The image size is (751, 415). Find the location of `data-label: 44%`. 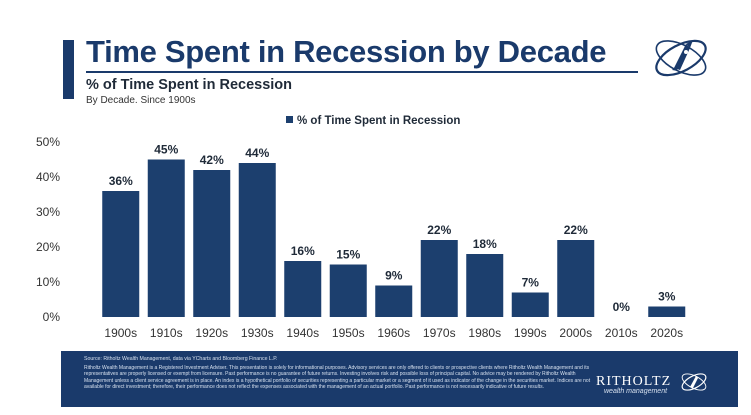

data-label: 44% is located at coordinates (257, 153).